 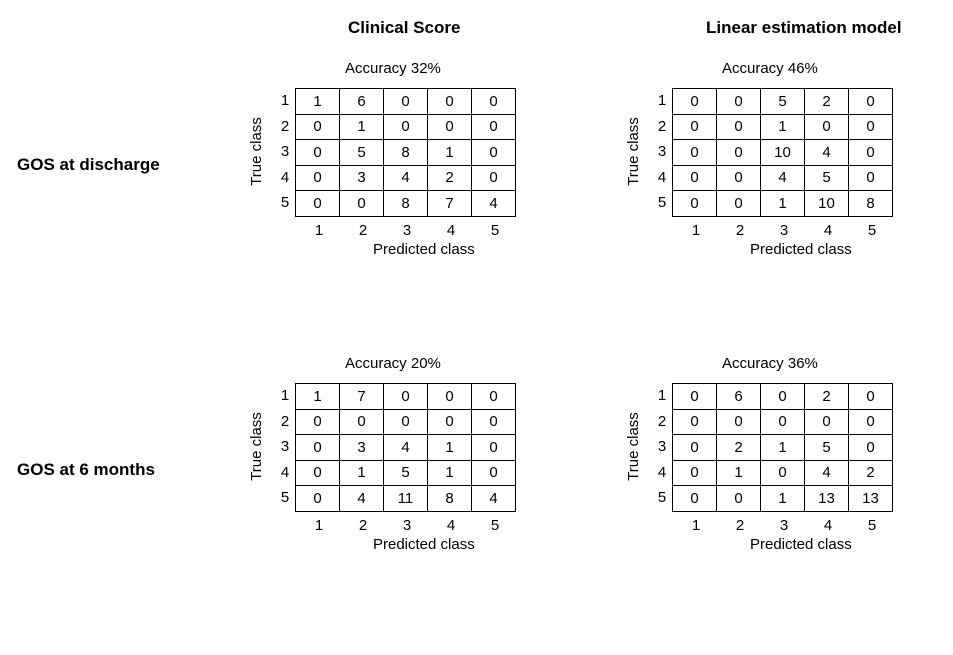 I want to click on matrix-grid: 0 0 5 2 0 0 0 1 0 0 0 0 10 4 0 0 0 4 5 0 0 0 1 10 8, so click(x=782, y=152).